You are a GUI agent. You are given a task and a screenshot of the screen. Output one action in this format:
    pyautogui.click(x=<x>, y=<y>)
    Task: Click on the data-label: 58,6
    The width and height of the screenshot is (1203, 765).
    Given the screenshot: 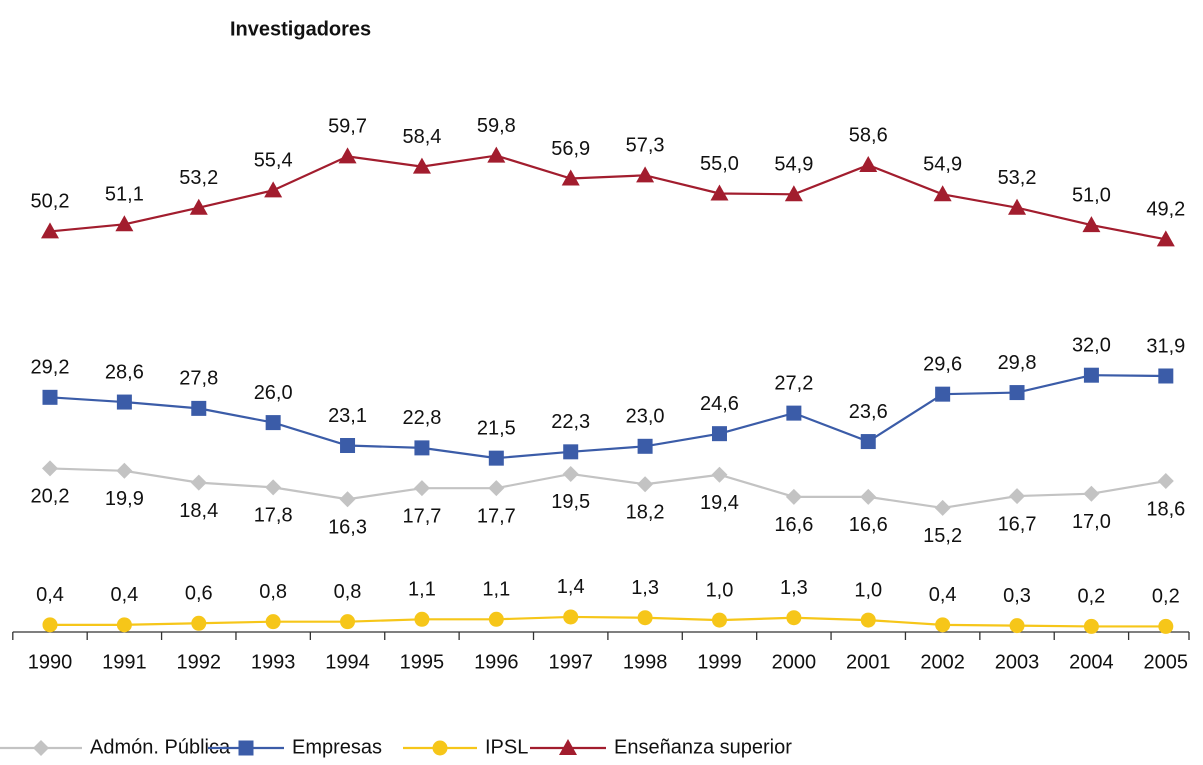 What is the action you would take?
    pyautogui.click(x=868, y=135)
    